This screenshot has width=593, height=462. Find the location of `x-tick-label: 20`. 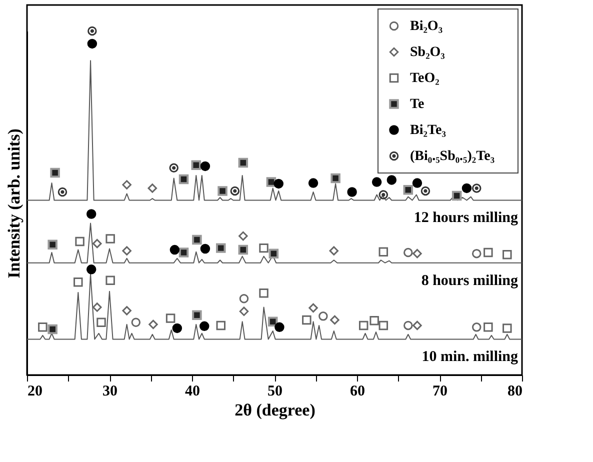

x-tick-label: 20 is located at coordinates (35, 392).